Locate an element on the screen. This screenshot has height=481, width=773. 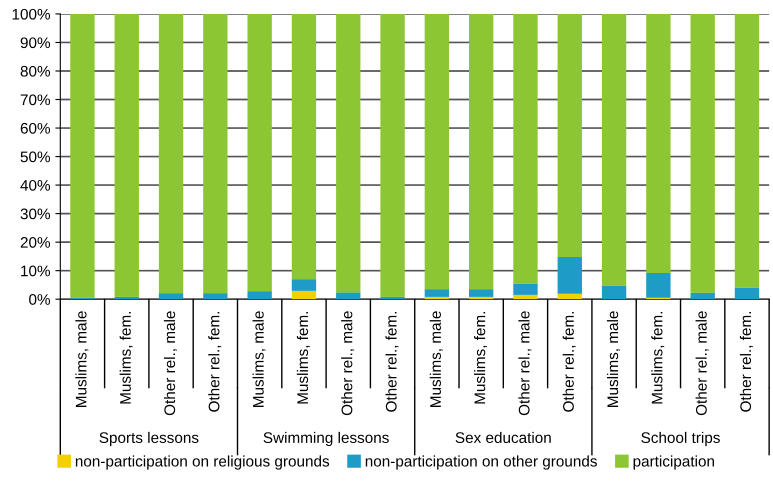
y-tick-label: 0% is located at coordinates (39, 299).